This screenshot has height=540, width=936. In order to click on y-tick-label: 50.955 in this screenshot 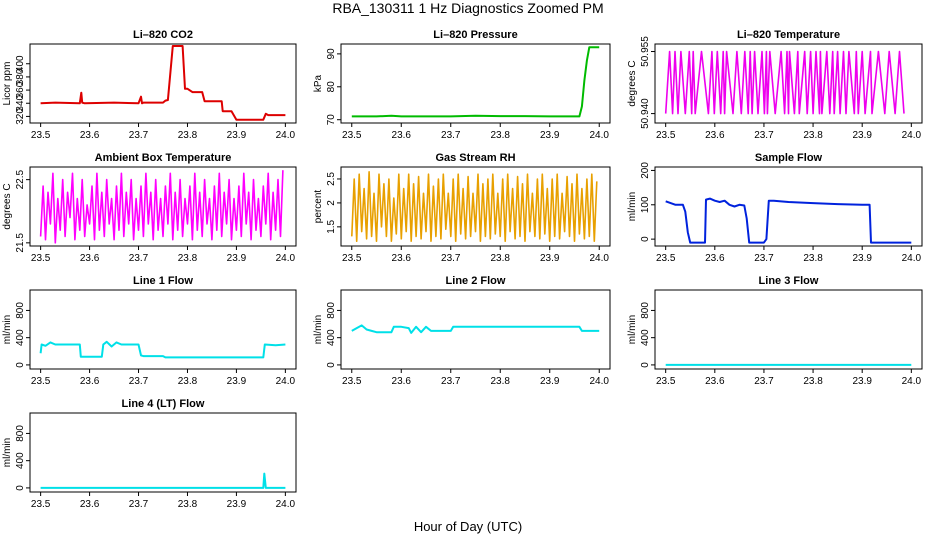, I will do `click(645, 51)`.